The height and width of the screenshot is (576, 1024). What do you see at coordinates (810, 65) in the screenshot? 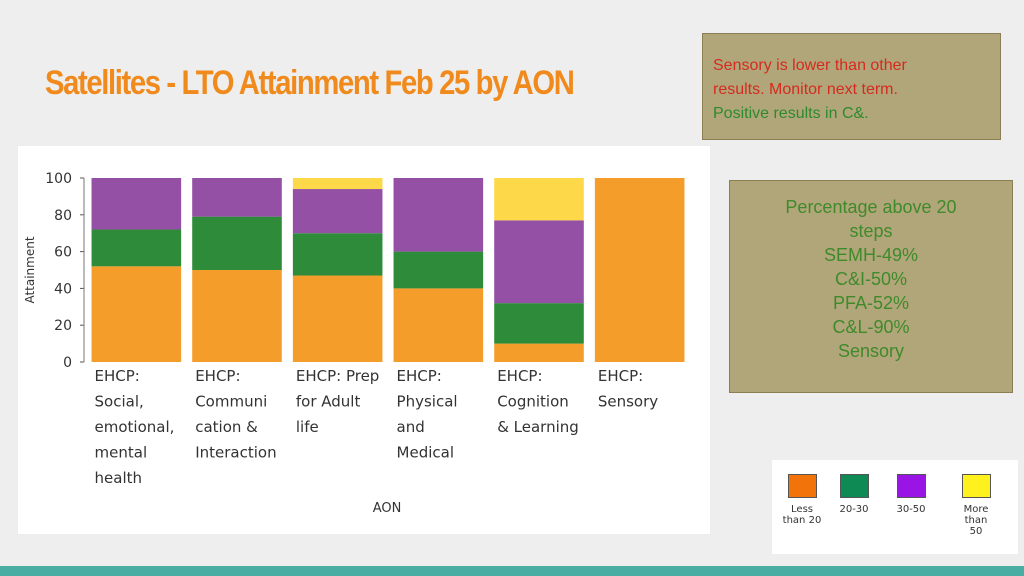
I see `note-sensory-line1: Sensory is lower than other` at bounding box center [810, 65].